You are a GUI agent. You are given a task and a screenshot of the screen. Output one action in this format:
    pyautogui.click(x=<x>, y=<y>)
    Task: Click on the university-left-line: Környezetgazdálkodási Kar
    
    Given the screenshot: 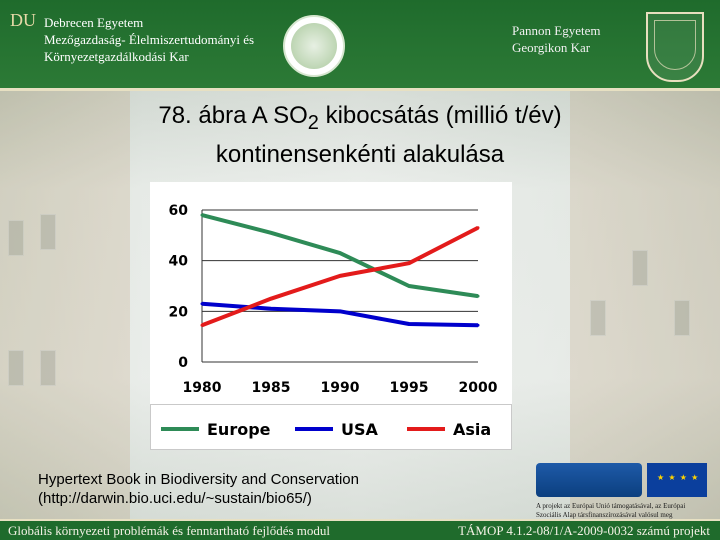 What is the action you would take?
    pyautogui.click(x=116, y=56)
    